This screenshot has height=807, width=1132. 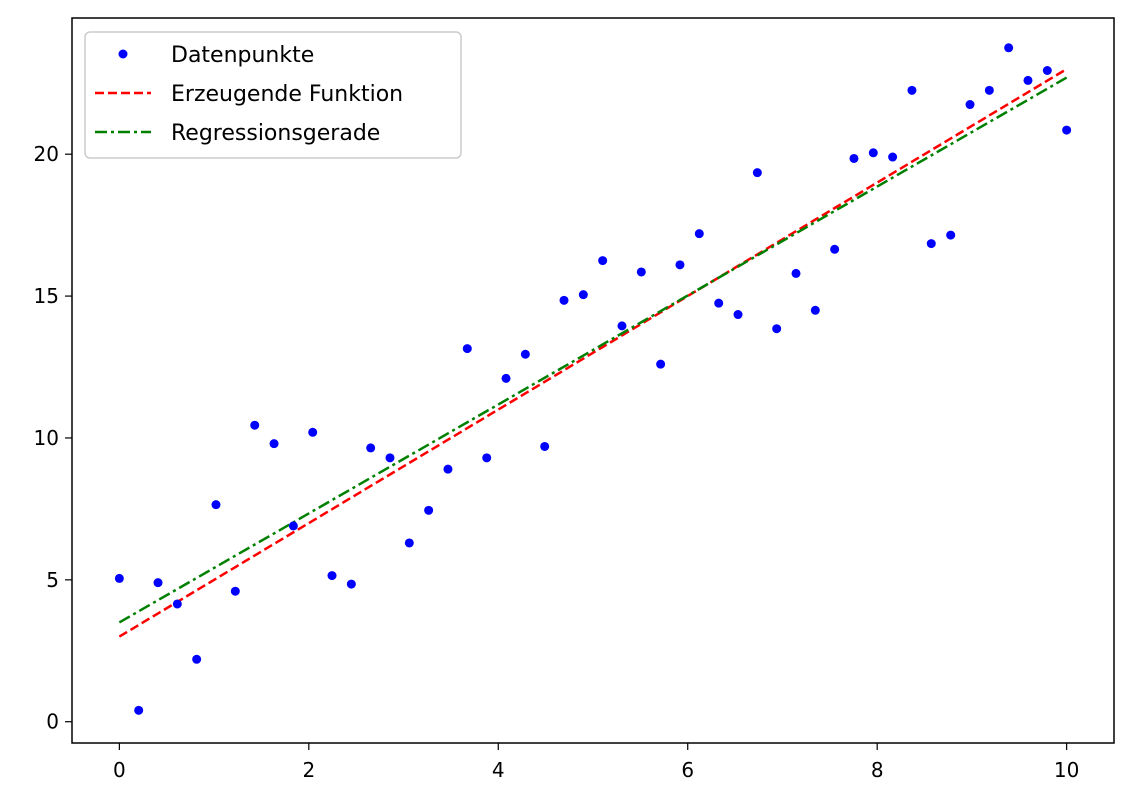 What do you see at coordinates (287, 94) in the screenshot?
I see `legend-label-erzeugende-funktion: Erzeugende Funktion` at bounding box center [287, 94].